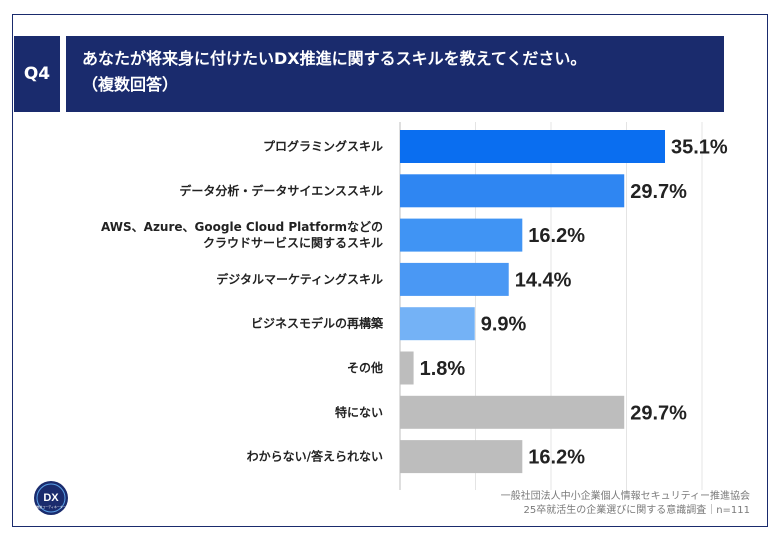 Image resolution: width=780 pixels, height=540 pixels. What do you see at coordinates (315, 456) in the screenshot?
I see `category-label: わからない/答えられない` at bounding box center [315, 456].